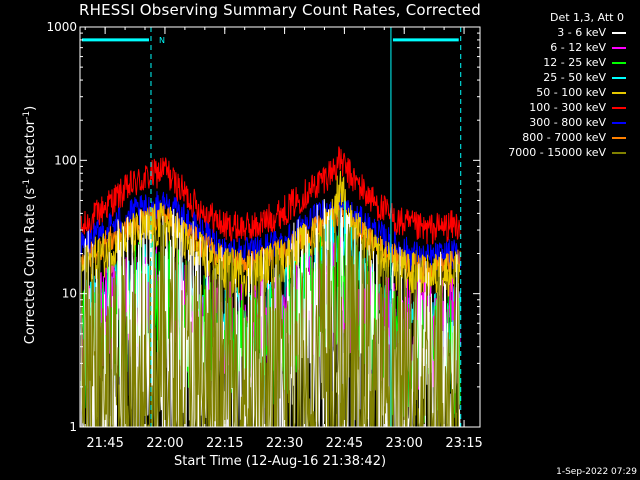  What do you see at coordinates (553, 32) in the screenshot?
I see `legend-item: 3 - 6 keV` at bounding box center [553, 32].